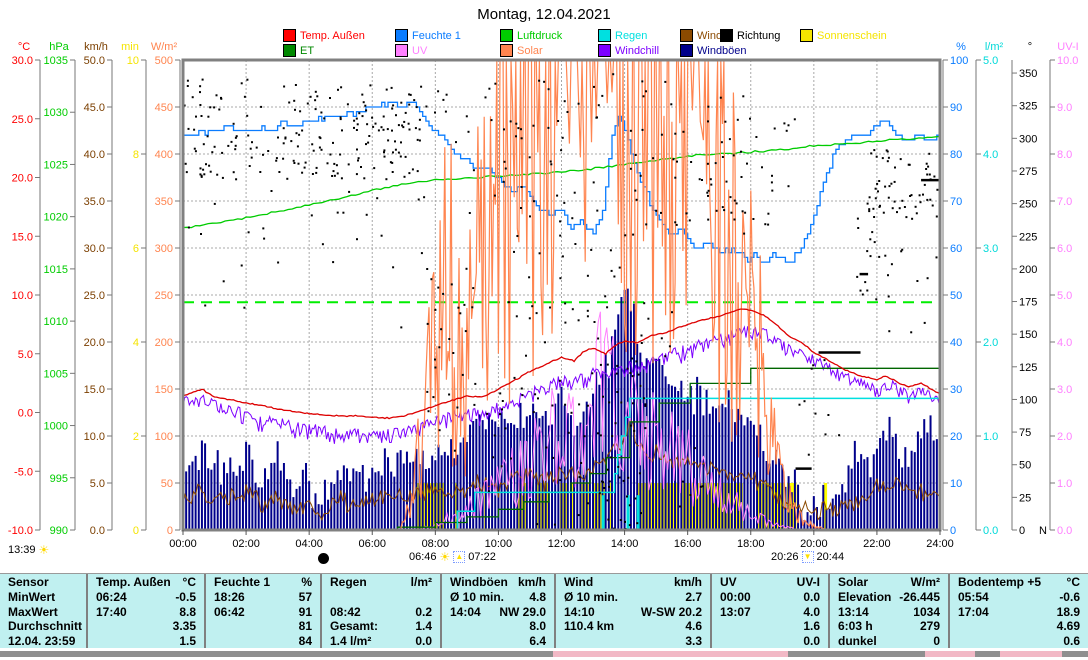  What do you see at coordinates (23, 472) in the screenshot?
I see `axis-tick-label: -5.0` at bounding box center [23, 472].